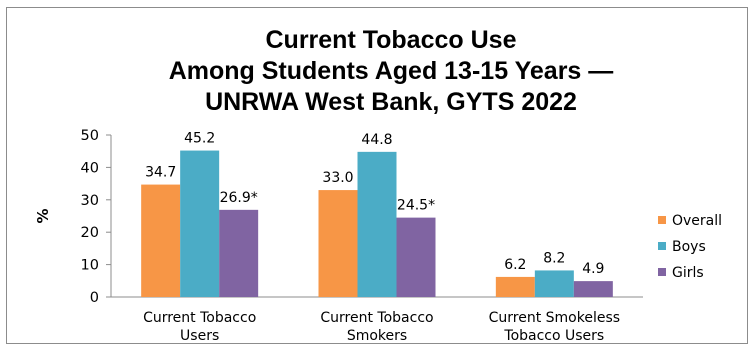 The width and height of the screenshot is (756, 350). I want to click on data-label-overall-2: 33.0, so click(337, 178).